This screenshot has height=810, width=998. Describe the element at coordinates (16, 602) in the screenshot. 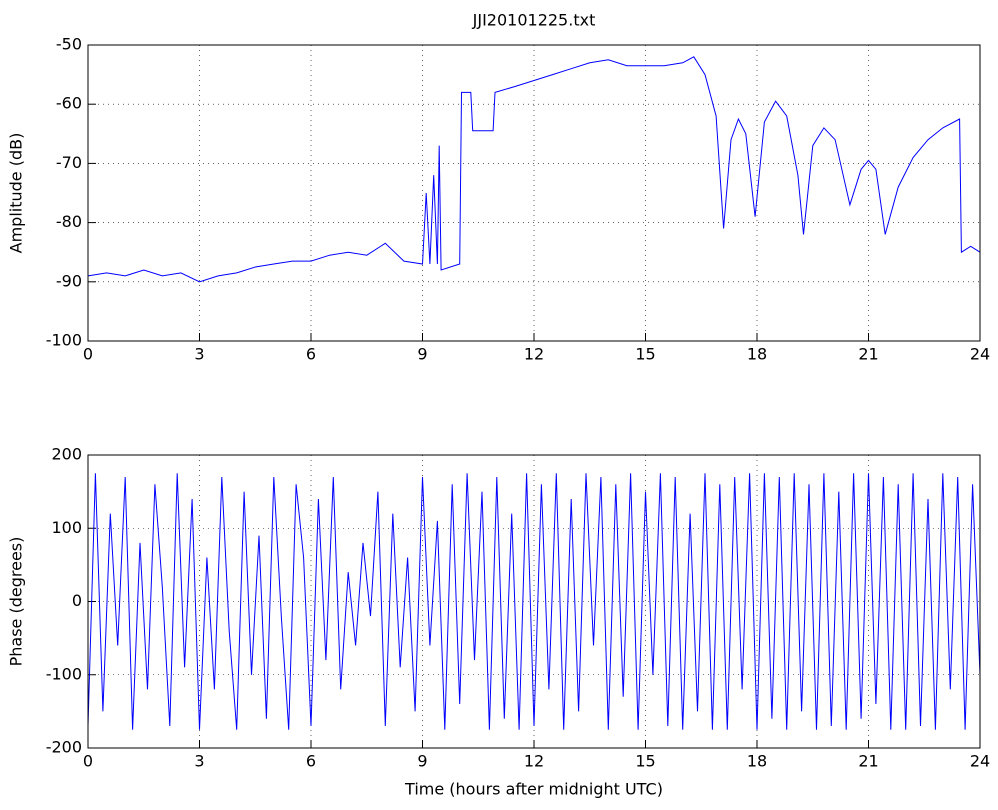

I see `y-axis-label: Phase (degrees)` at that location.